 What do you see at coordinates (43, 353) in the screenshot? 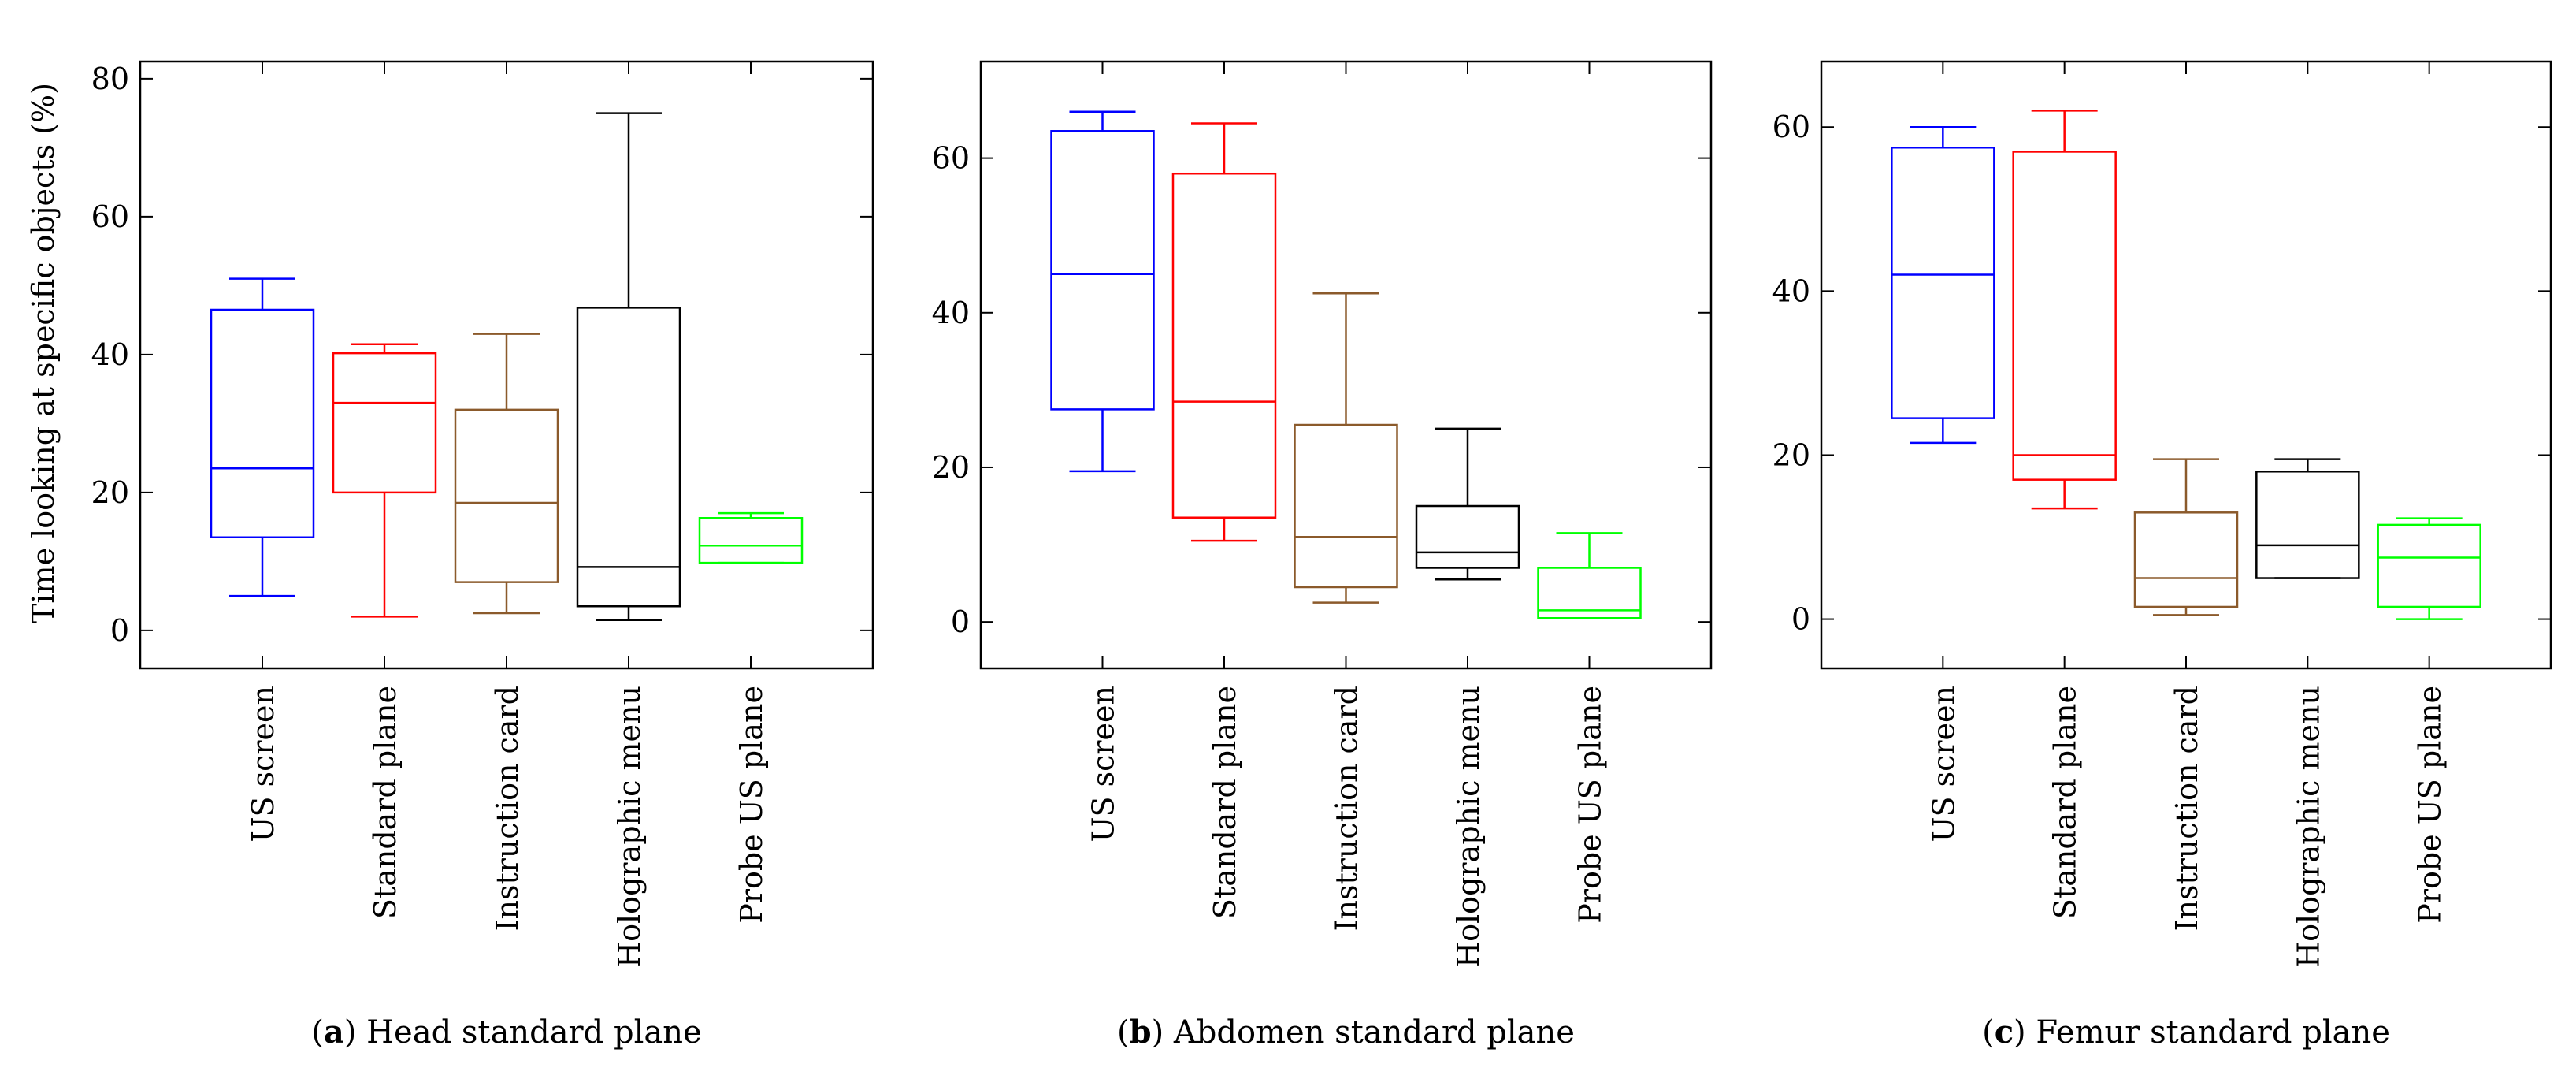
I see `y-axis-label: Time looking at specific objects (%)` at bounding box center [43, 353].